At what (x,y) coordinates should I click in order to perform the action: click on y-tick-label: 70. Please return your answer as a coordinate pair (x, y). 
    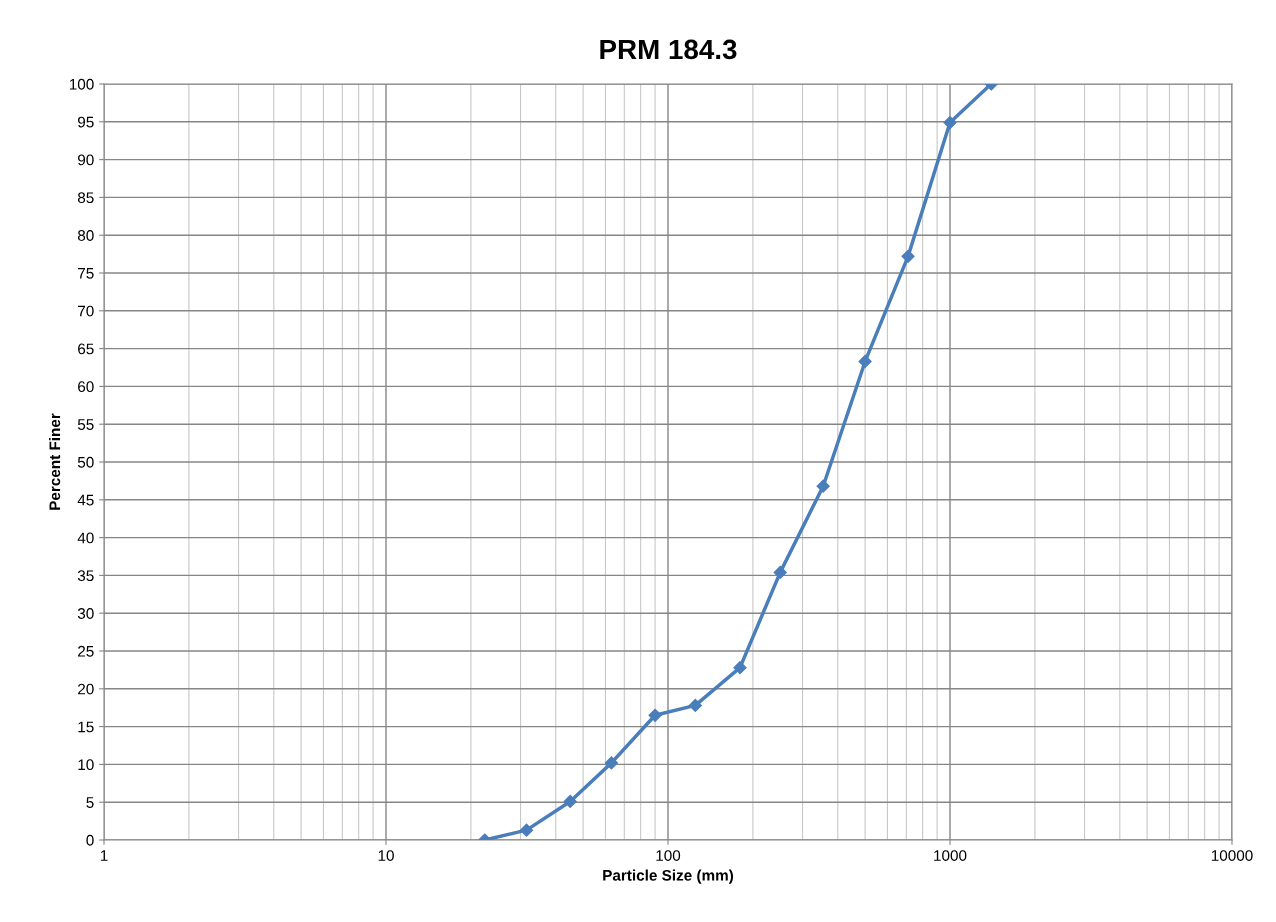
    Looking at the image, I should click on (86, 311).